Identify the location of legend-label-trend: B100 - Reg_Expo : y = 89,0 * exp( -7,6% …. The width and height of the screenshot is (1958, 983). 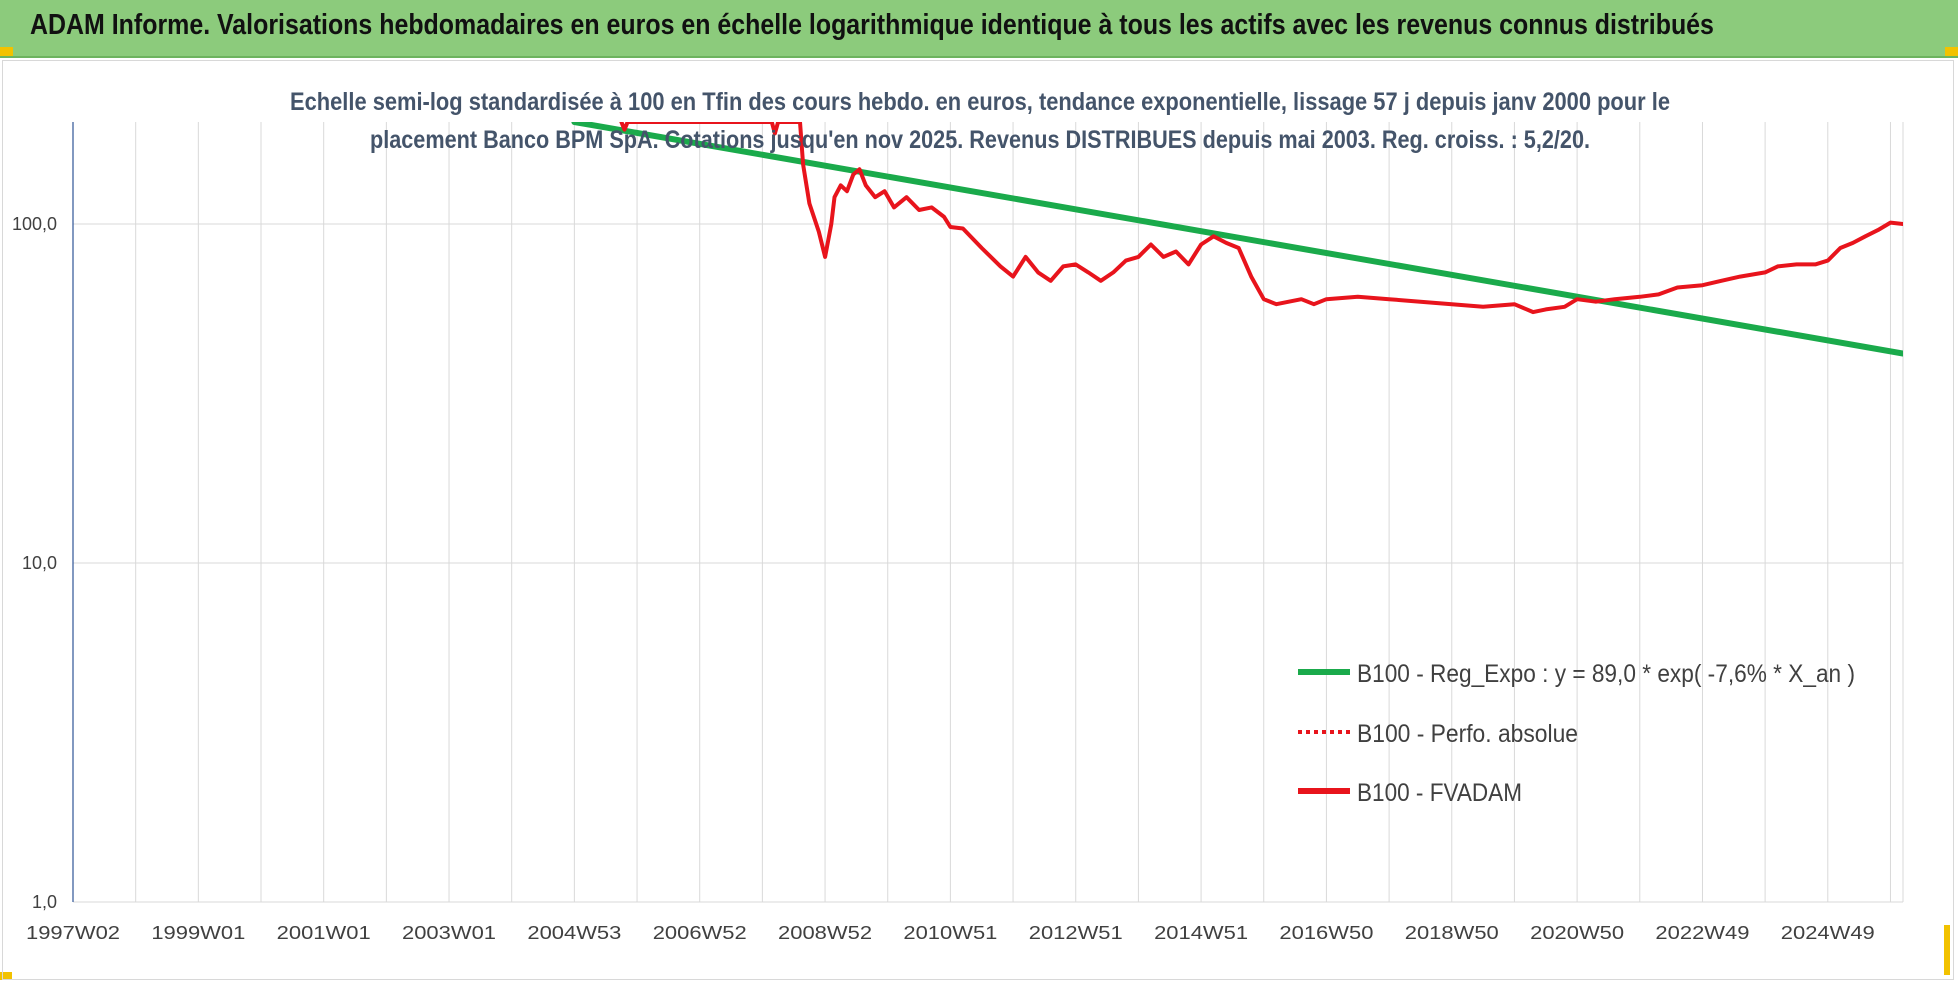
(1606, 674).